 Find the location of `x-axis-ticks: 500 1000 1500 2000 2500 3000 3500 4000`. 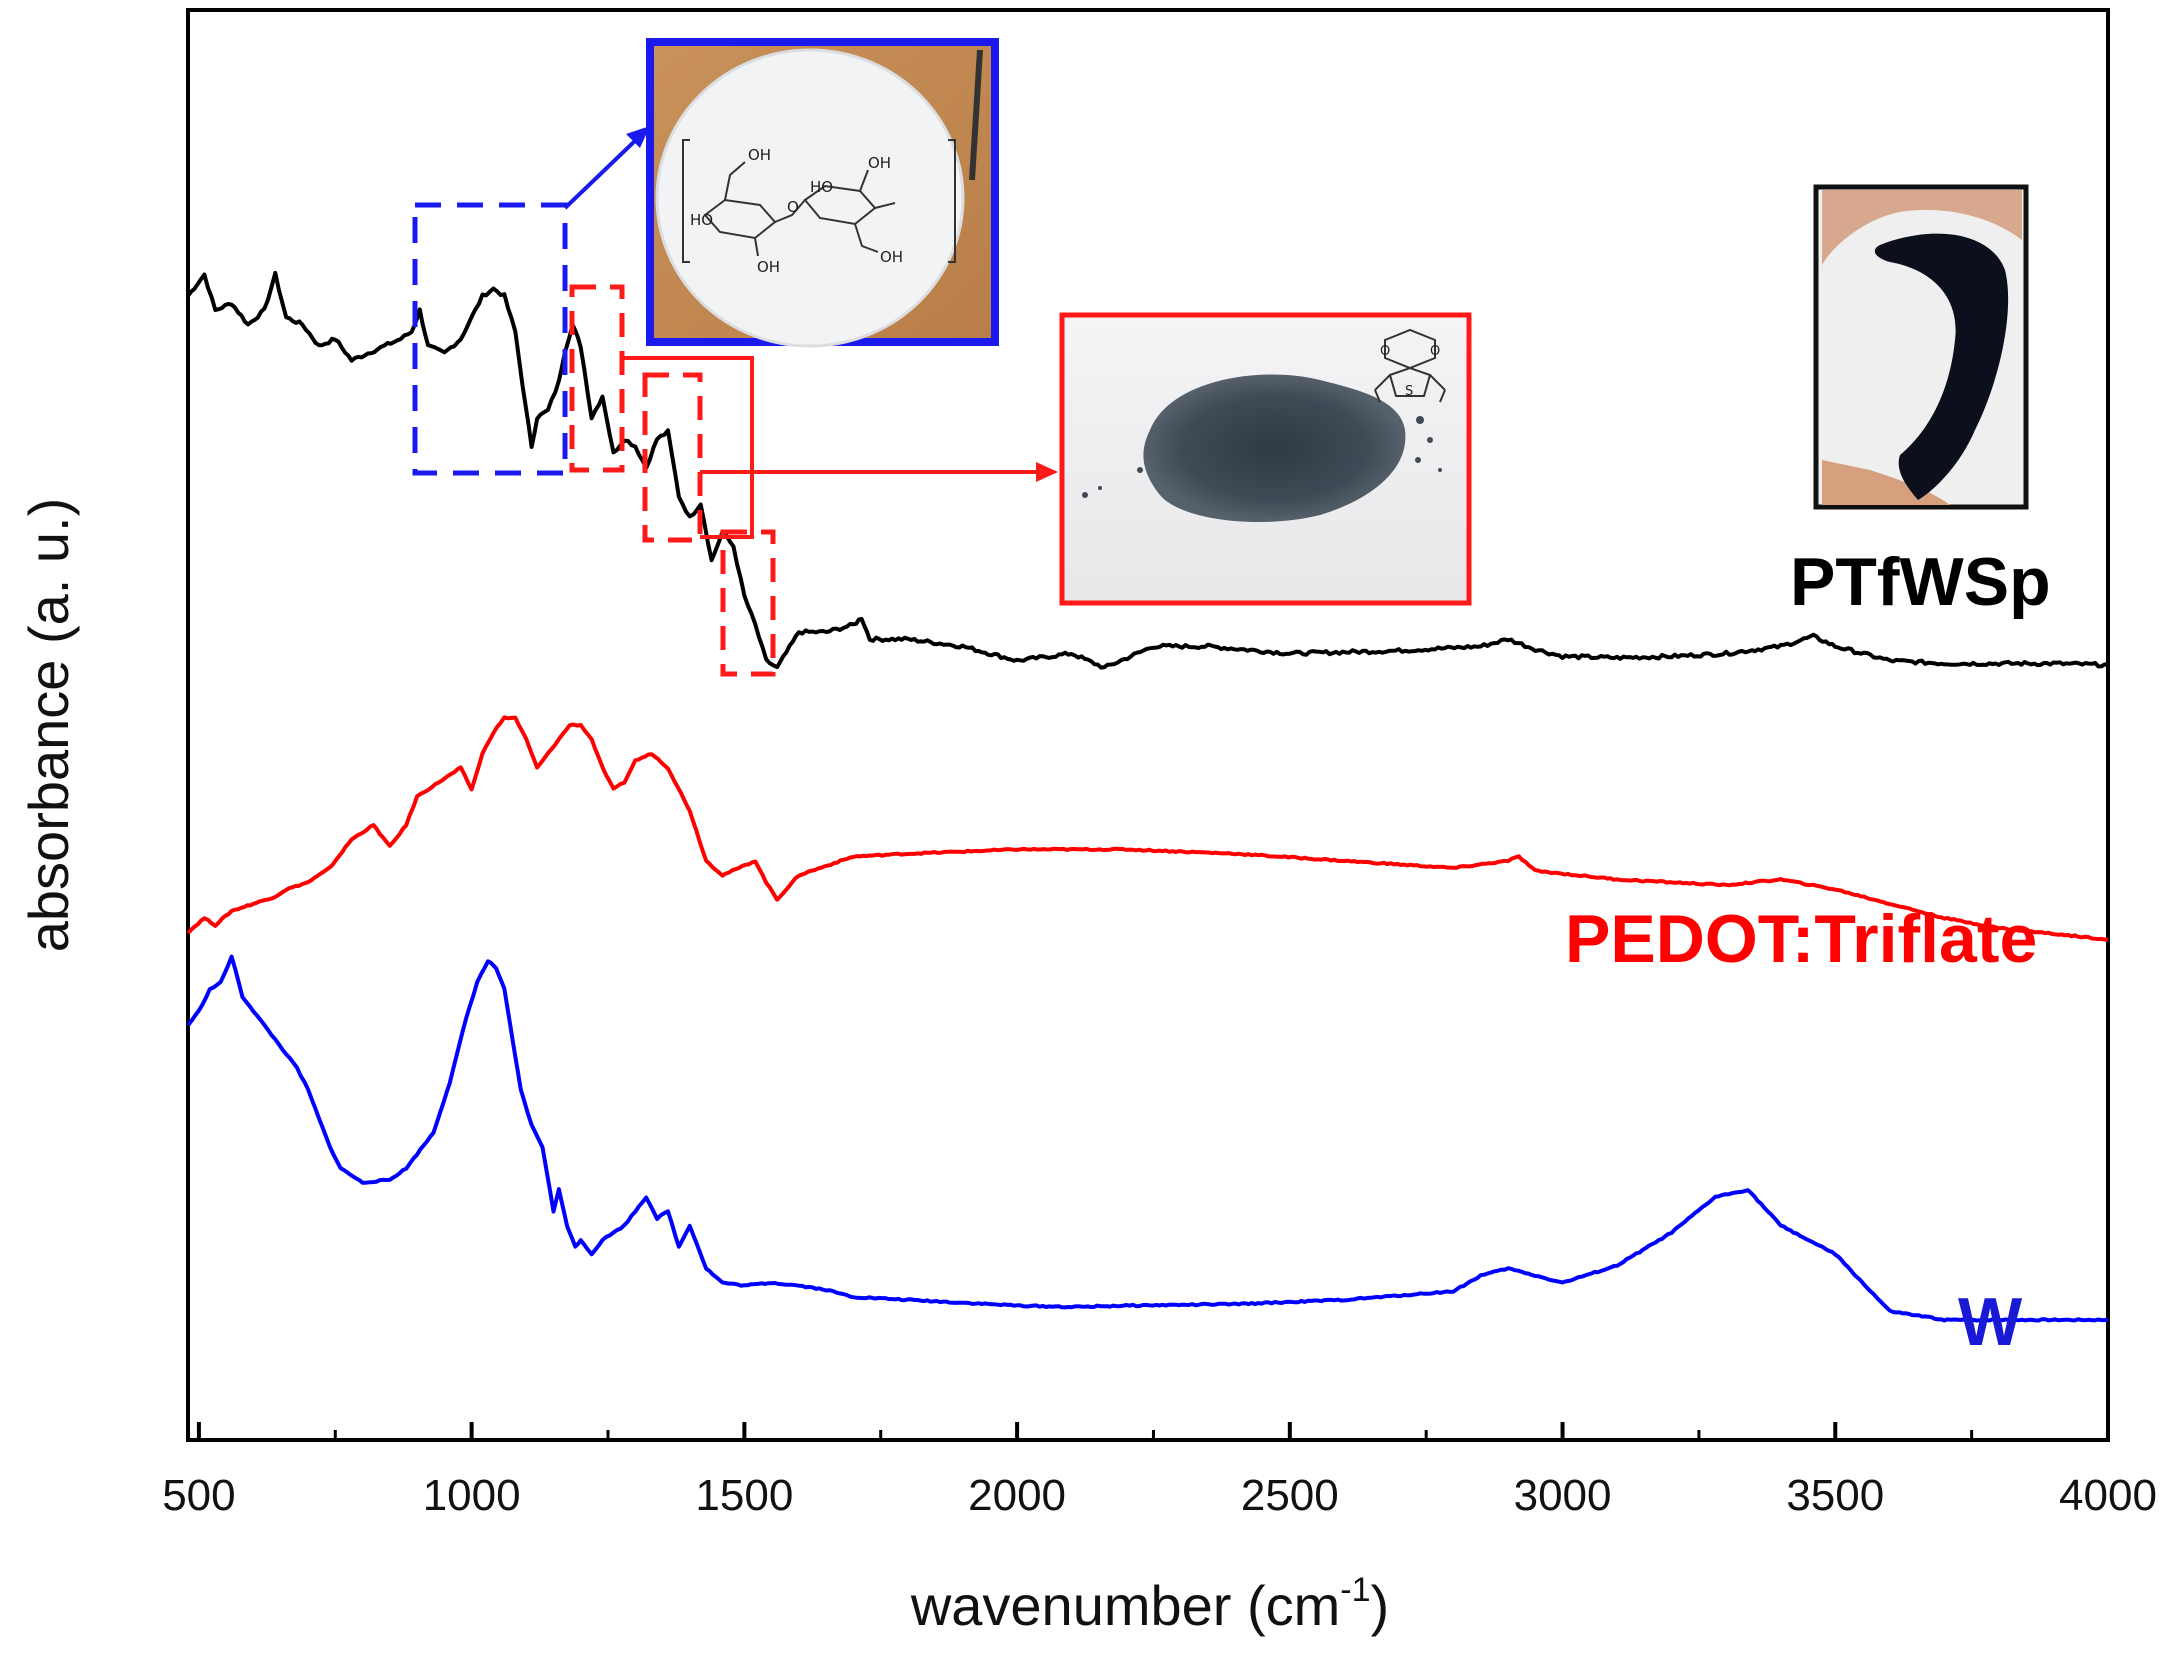

x-axis-ticks: 500 1000 1500 2000 2500 3000 3500 4000 is located at coordinates (1159, 1471).